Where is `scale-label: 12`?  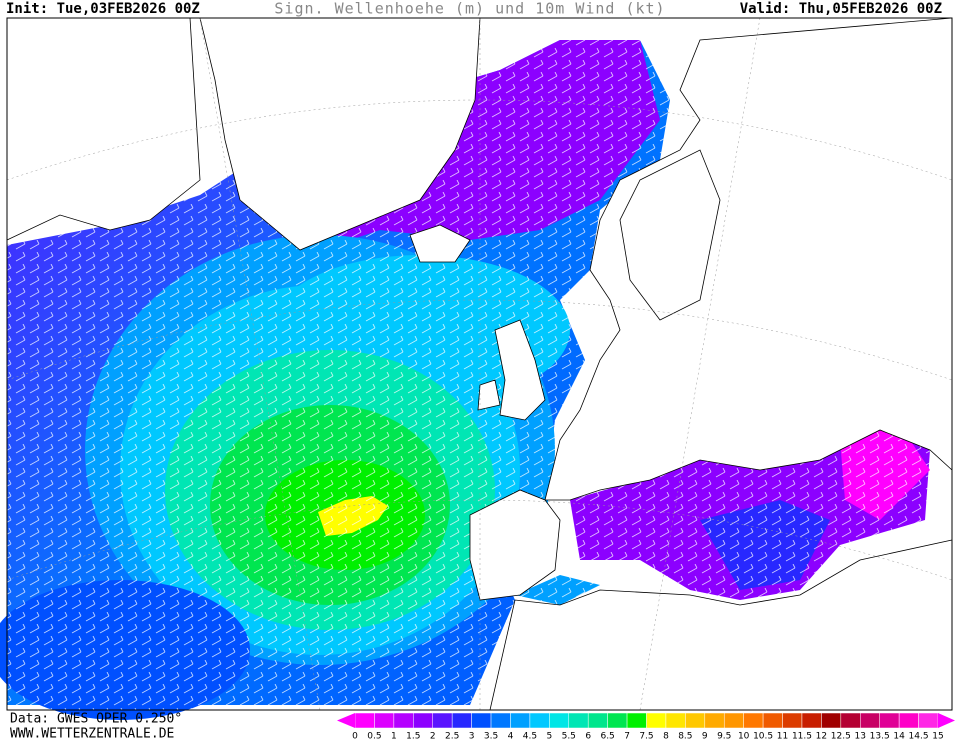
scale-label: 12 is located at coordinates (821, 736).